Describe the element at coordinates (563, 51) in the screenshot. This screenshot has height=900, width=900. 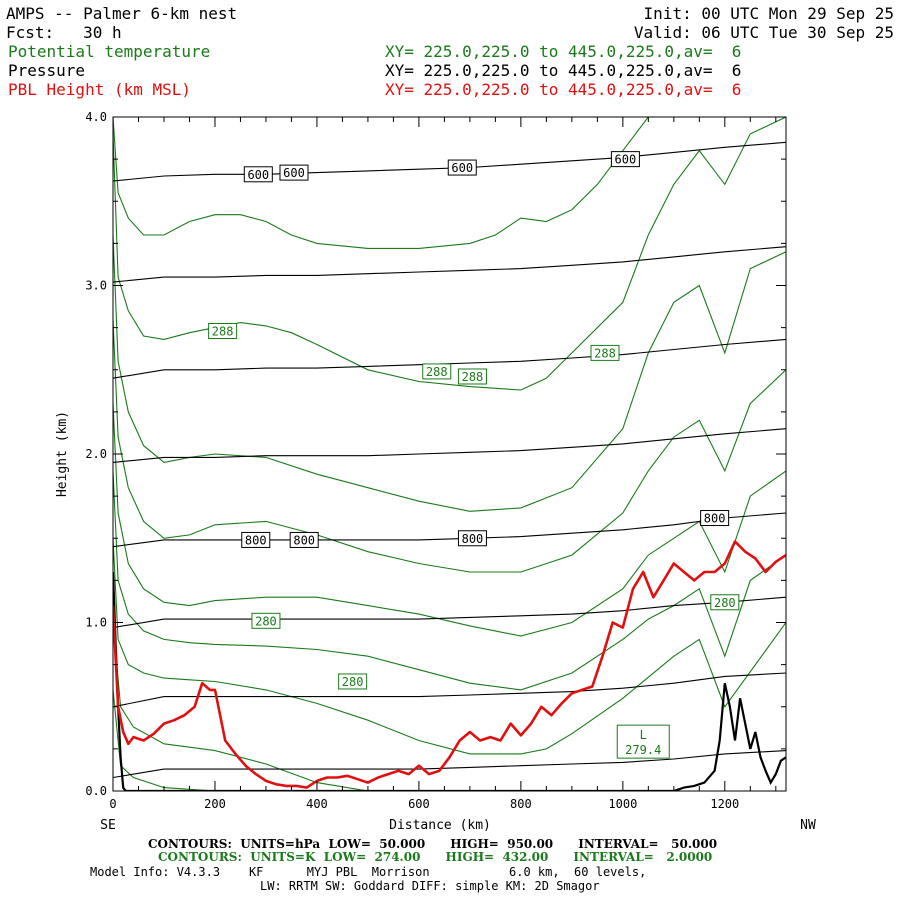
I see `field-theta-xy: XY= 225.0,225.0 to 445.0,225.0,av= 6` at that location.